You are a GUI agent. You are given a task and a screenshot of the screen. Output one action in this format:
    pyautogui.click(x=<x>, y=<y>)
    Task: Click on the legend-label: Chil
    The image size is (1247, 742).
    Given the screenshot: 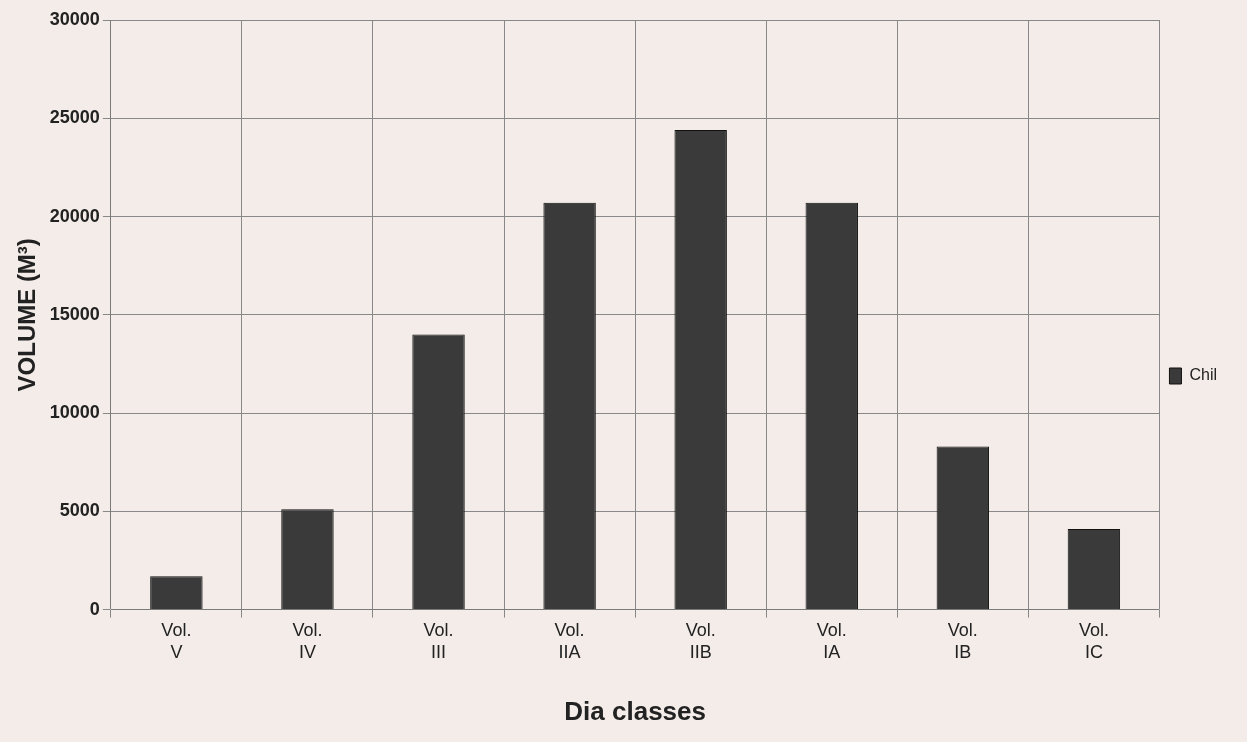 What is the action you would take?
    pyautogui.click(x=1203, y=375)
    